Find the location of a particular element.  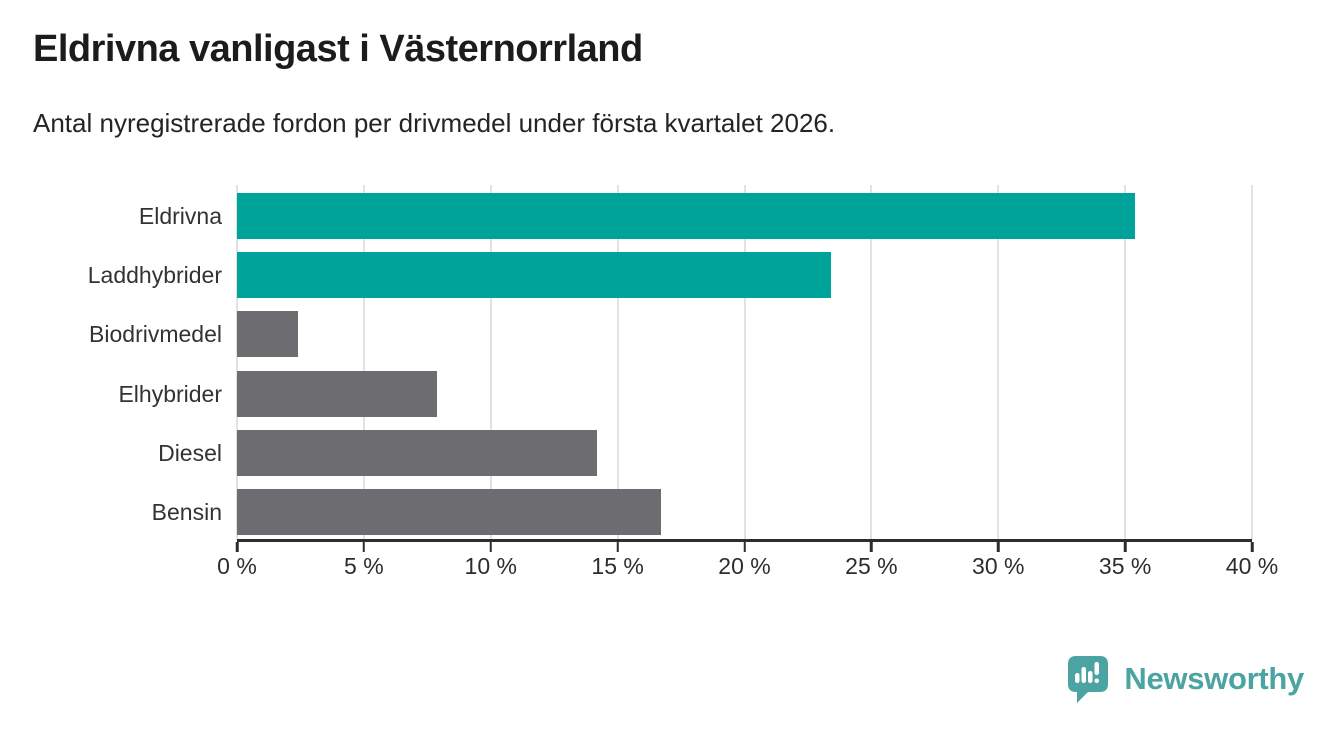

x-axis-line is located at coordinates (744, 540).